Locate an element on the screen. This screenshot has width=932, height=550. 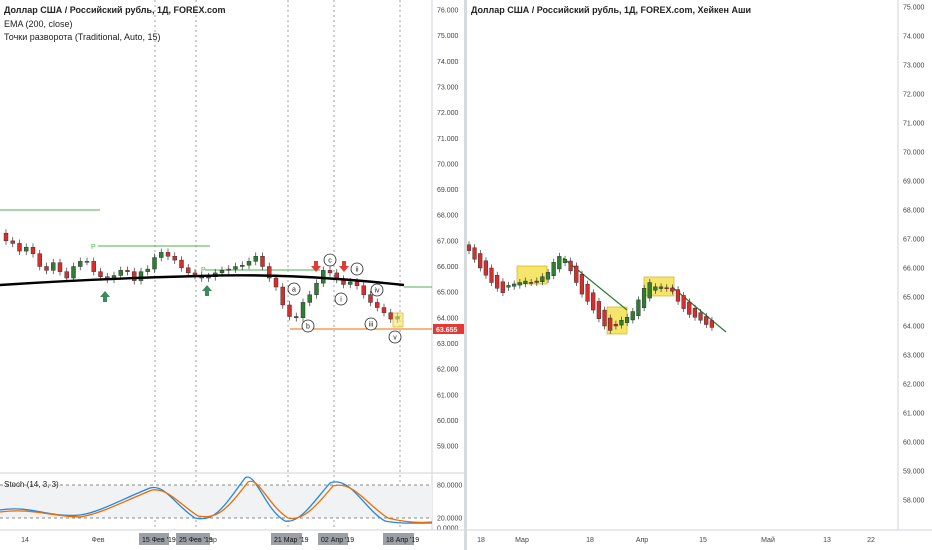
ema-line is located at coordinates (202, 280).